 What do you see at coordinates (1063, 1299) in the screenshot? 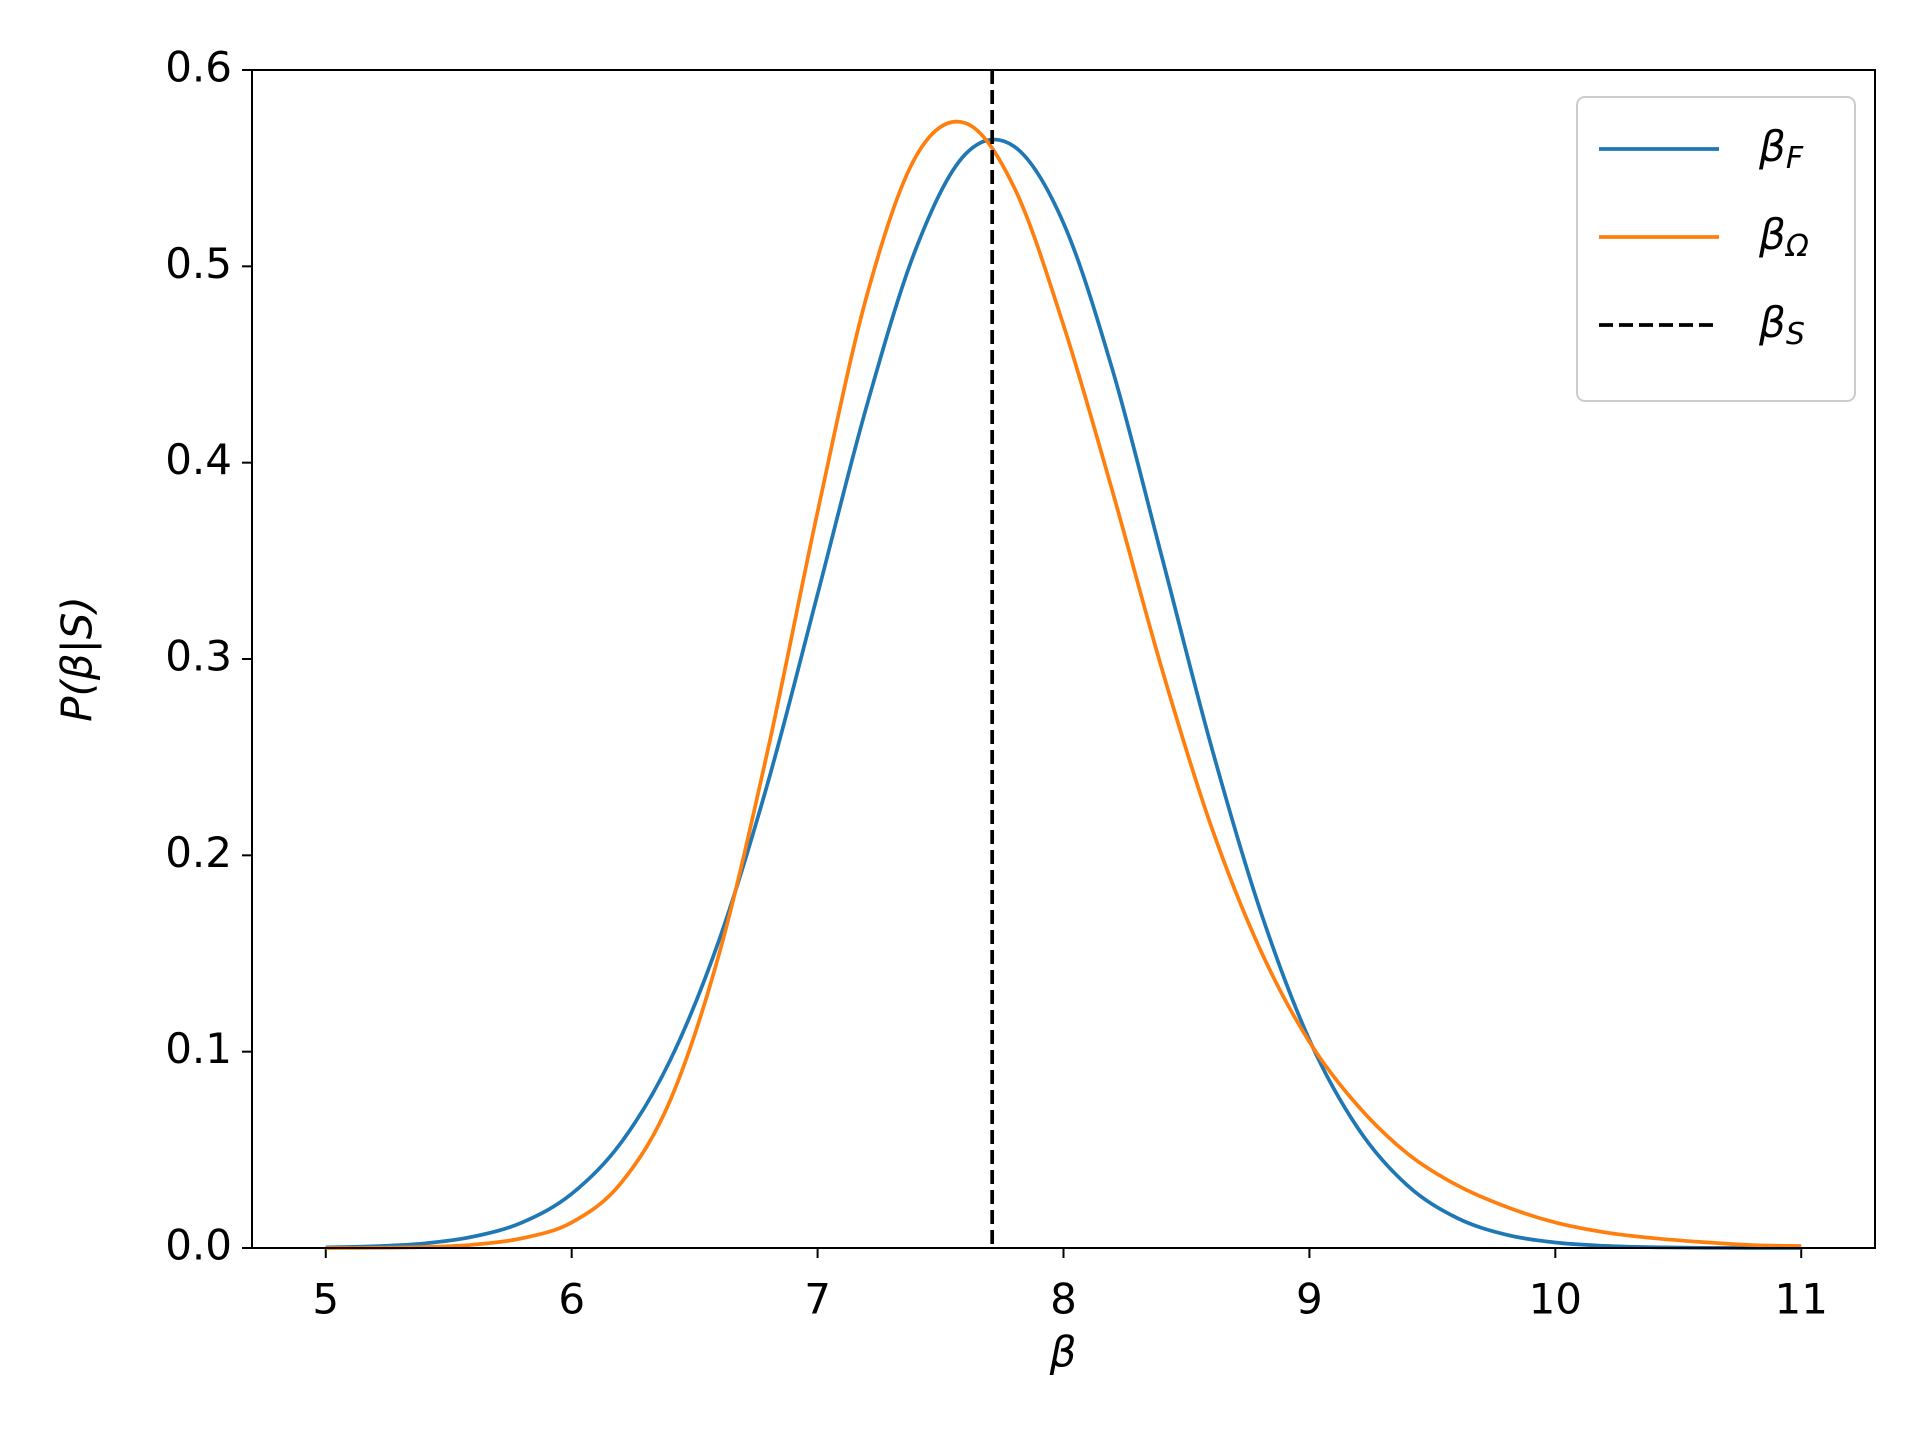
I see `x-tick-label: 8` at bounding box center [1063, 1299].